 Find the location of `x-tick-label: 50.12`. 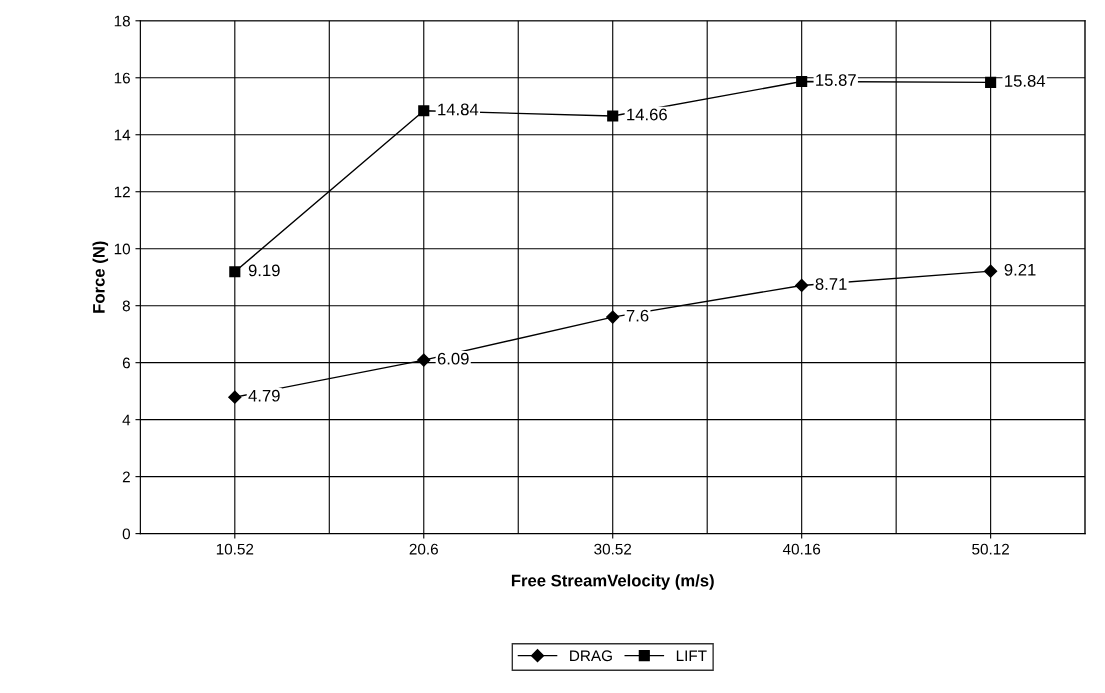

x-tick-label: 50.12 is located at coordinates (990, 549).